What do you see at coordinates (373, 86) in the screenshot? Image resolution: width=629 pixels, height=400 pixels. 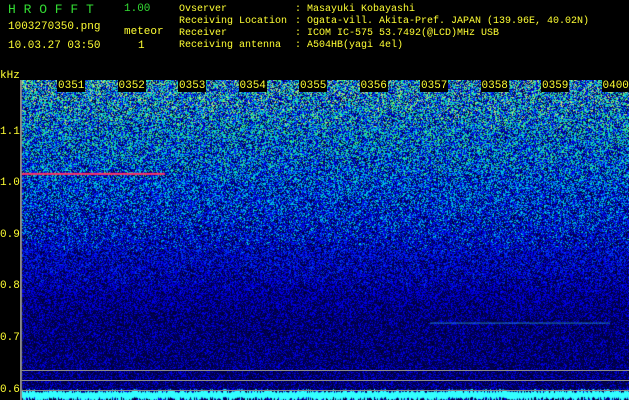 I see `x-tick-label: 0356` at bounding box center [373, 86].